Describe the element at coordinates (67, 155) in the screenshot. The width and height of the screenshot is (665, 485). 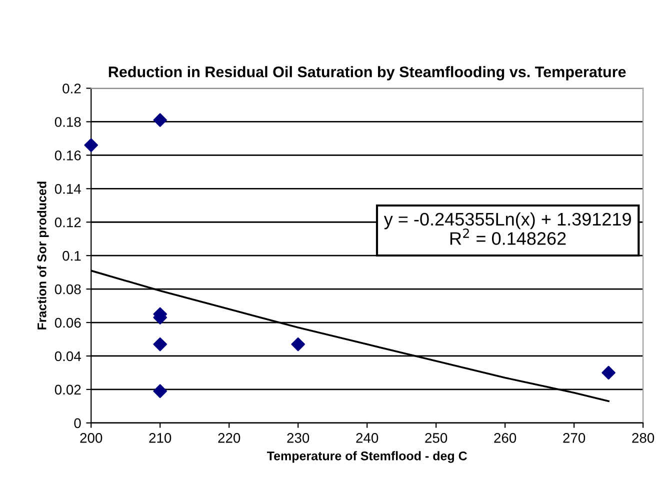
I see `y-tick-label: 0.16` at that location.